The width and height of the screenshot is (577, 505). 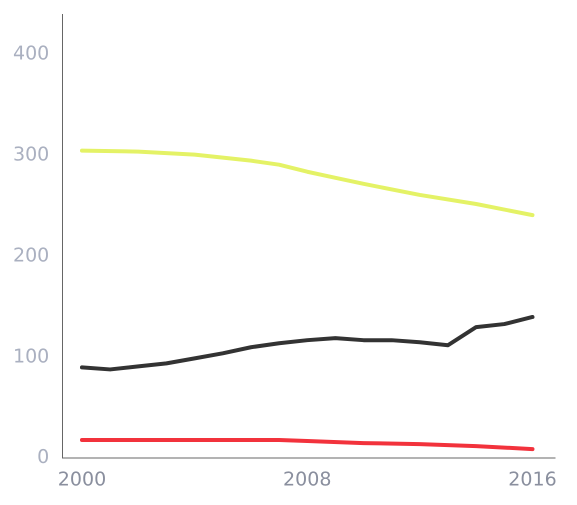 What do you see at coordinates (307, 479) in the screenshot?
I see `x-tick-label: 2008` at bounding box center [307, 479].